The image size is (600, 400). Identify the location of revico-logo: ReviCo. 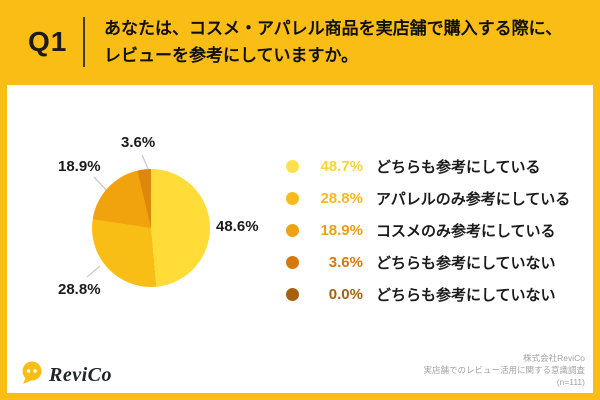
(66, 375).